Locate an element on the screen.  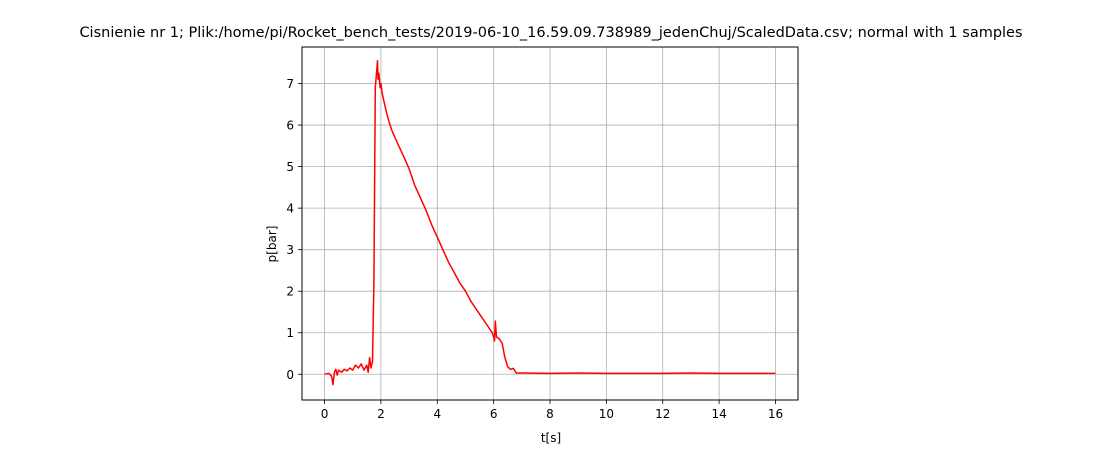
y-tick-label-7: 7 is located at coordinates (290, 84).